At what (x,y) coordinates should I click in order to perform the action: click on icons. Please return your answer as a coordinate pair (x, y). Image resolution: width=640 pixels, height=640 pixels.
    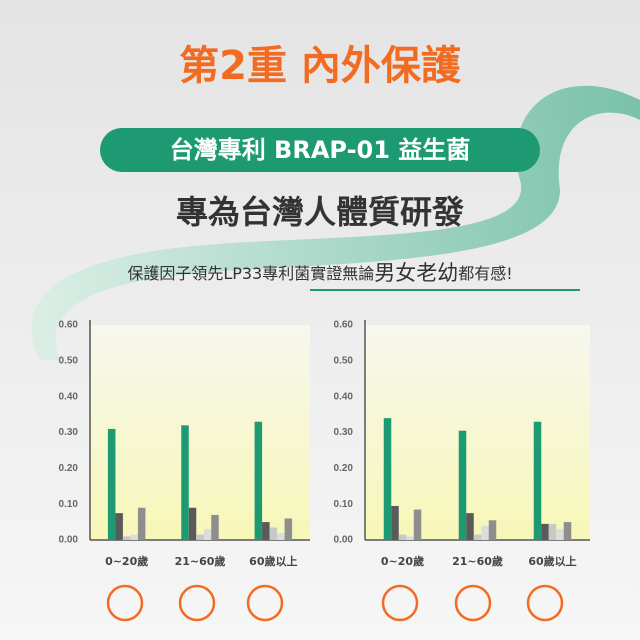
    Looking at the image, I should click on (335, 603).